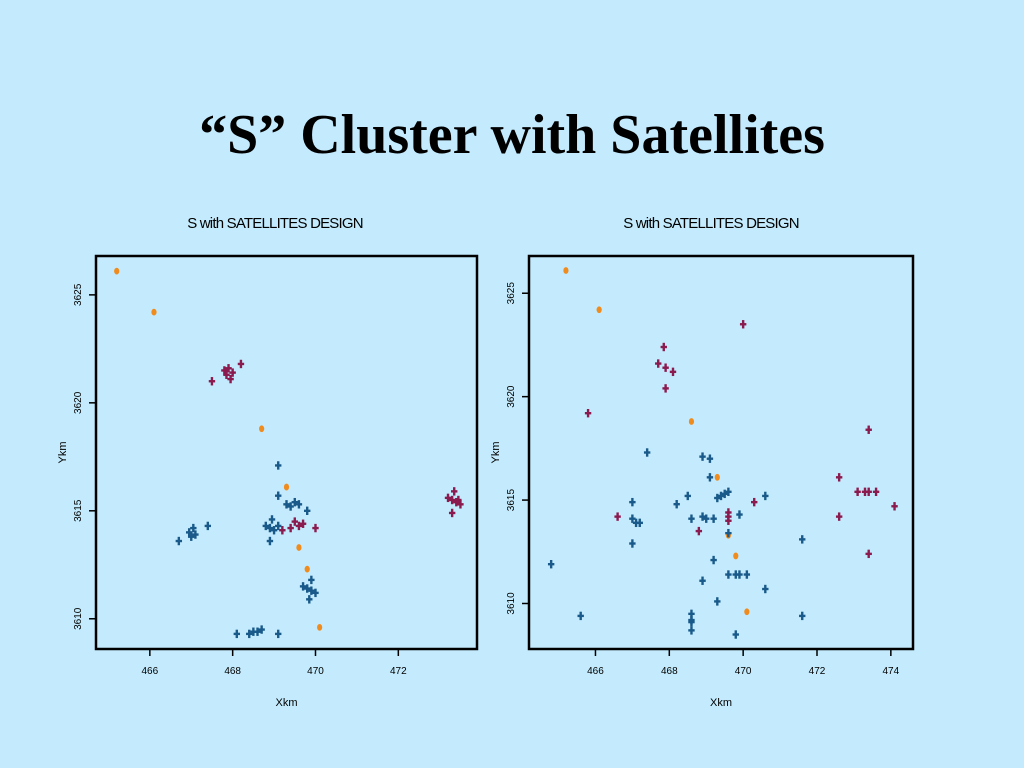 Image resolution: width=1024 pixels, height=768 pixels. Describe the element at coordinates (511, 396) in the screenshot. I see `y-tick-label: 3620` at that location.